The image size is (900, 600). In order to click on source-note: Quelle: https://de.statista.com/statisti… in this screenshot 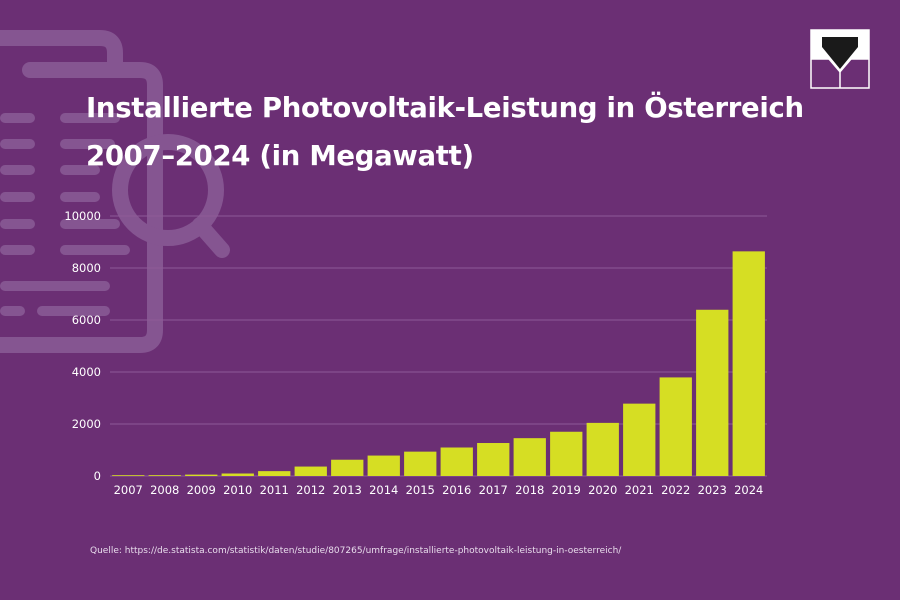, I will do `click(356, 551)`.